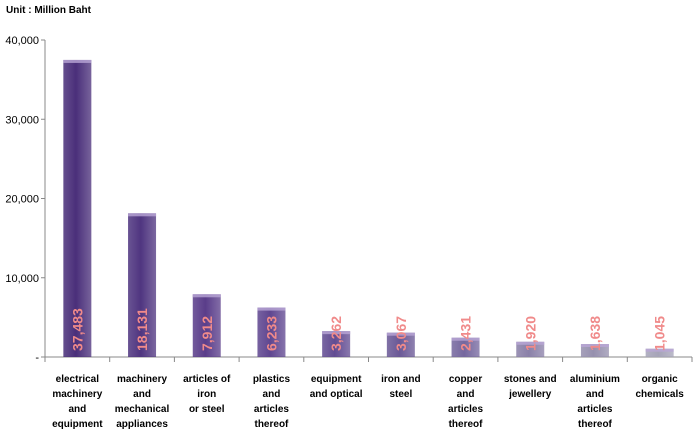 This screenshot has width=696, height=435. Describe the element at coordinates (336, 387) in the screenshot. I see `x-tick-label: equipment and optical` at that location.